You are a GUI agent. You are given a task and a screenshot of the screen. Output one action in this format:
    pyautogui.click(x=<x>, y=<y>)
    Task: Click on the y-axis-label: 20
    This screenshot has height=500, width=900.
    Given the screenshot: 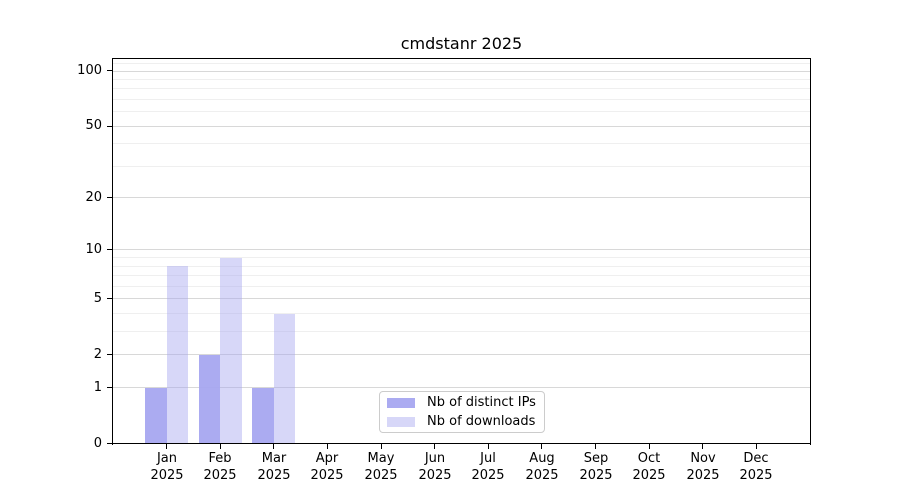 What is the action you would take?
    pyautogui.click(x=93, y=197)
    